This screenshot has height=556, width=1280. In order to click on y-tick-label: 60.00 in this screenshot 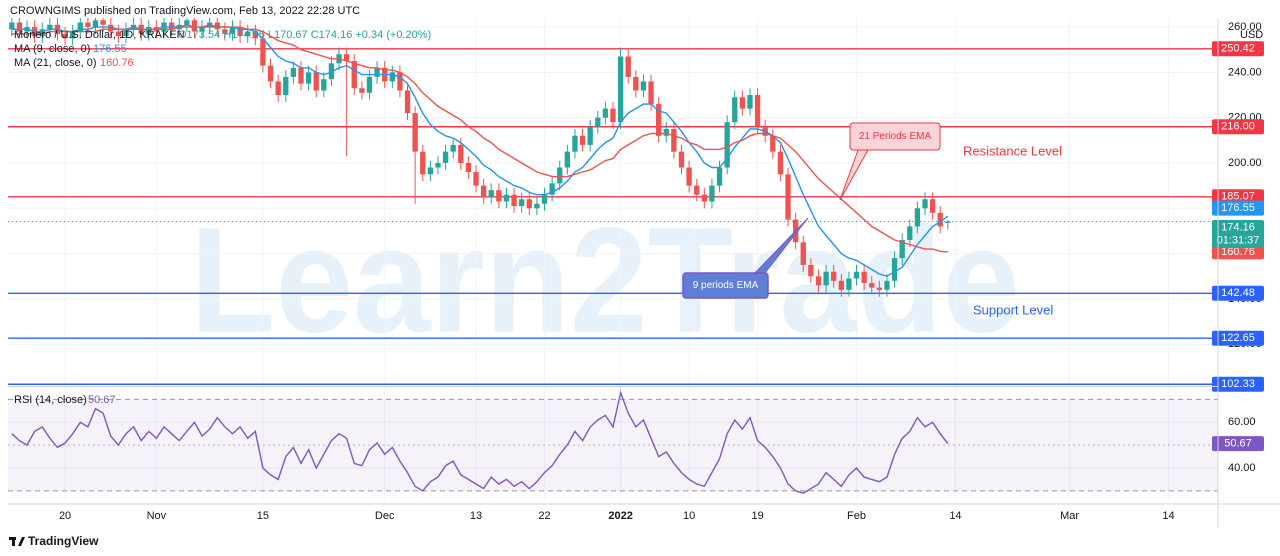, I will do `click(1242, 422)`.